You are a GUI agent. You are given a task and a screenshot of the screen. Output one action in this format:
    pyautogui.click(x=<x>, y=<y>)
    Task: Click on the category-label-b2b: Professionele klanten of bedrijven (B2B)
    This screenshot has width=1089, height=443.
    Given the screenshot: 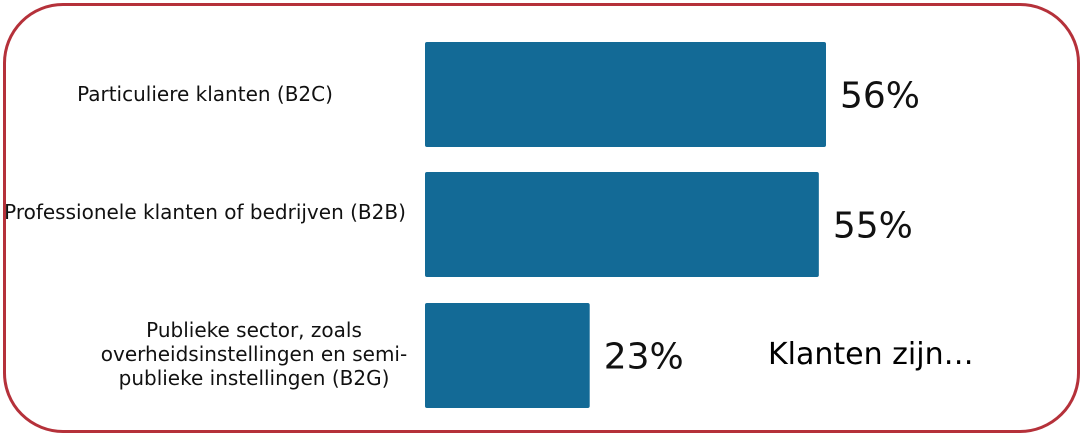 What is the action you would take?
    pyautogui.click(x=205, y=212)
    